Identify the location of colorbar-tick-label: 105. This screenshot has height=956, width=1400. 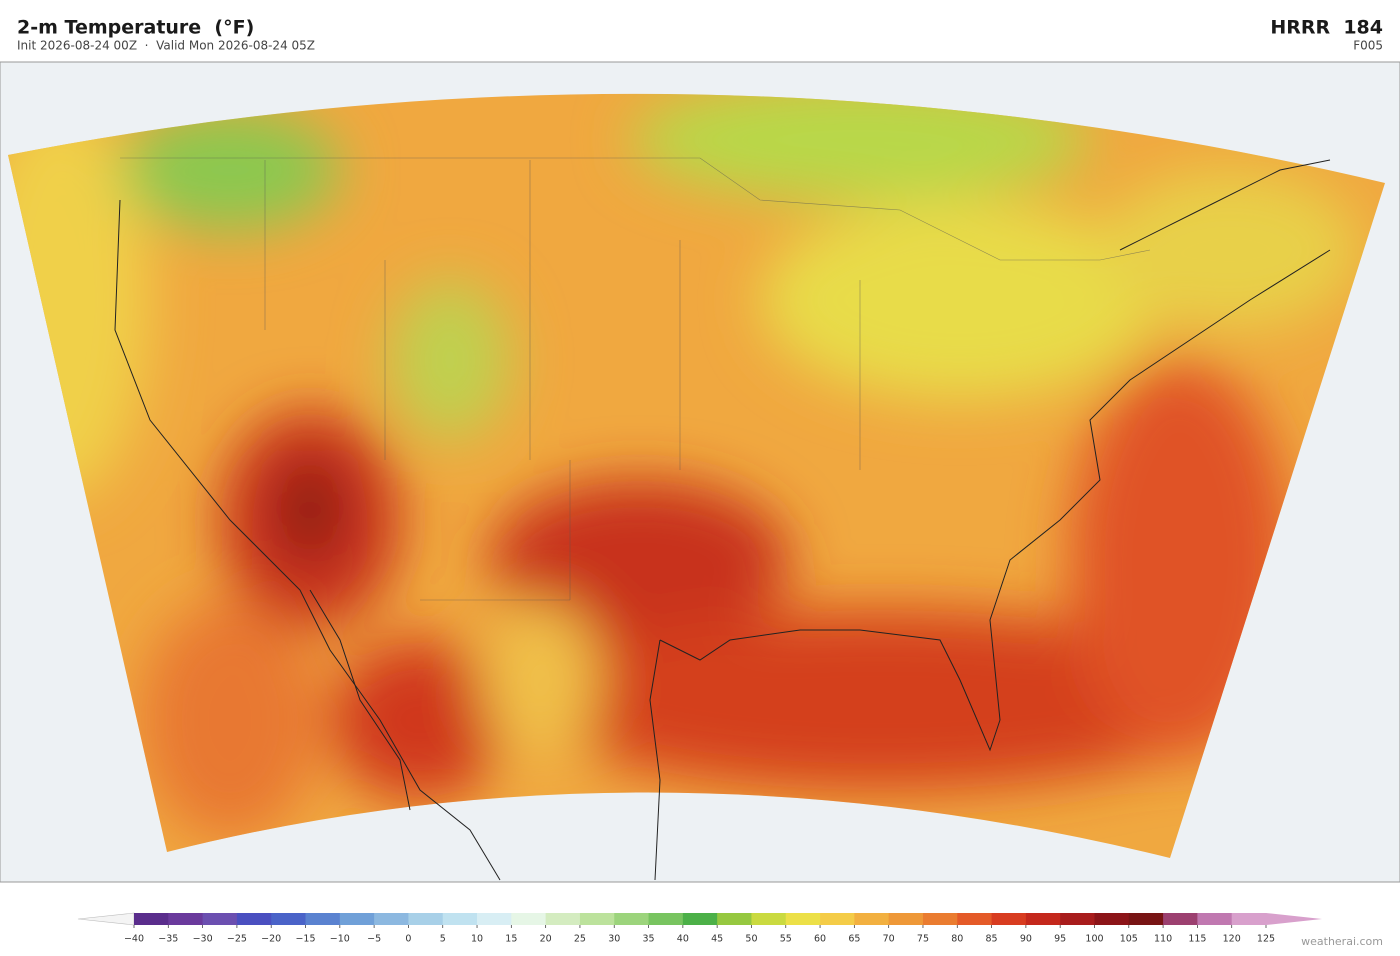
(1129, 939).